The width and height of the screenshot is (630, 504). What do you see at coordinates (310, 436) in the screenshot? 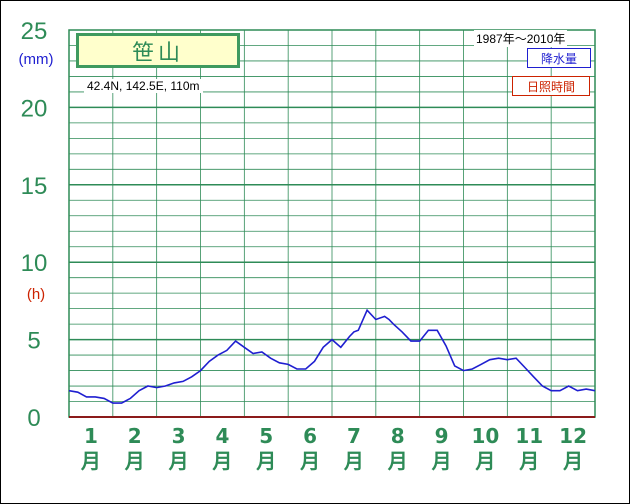
I see `month-number: 6` at bounding box center [310, 436].